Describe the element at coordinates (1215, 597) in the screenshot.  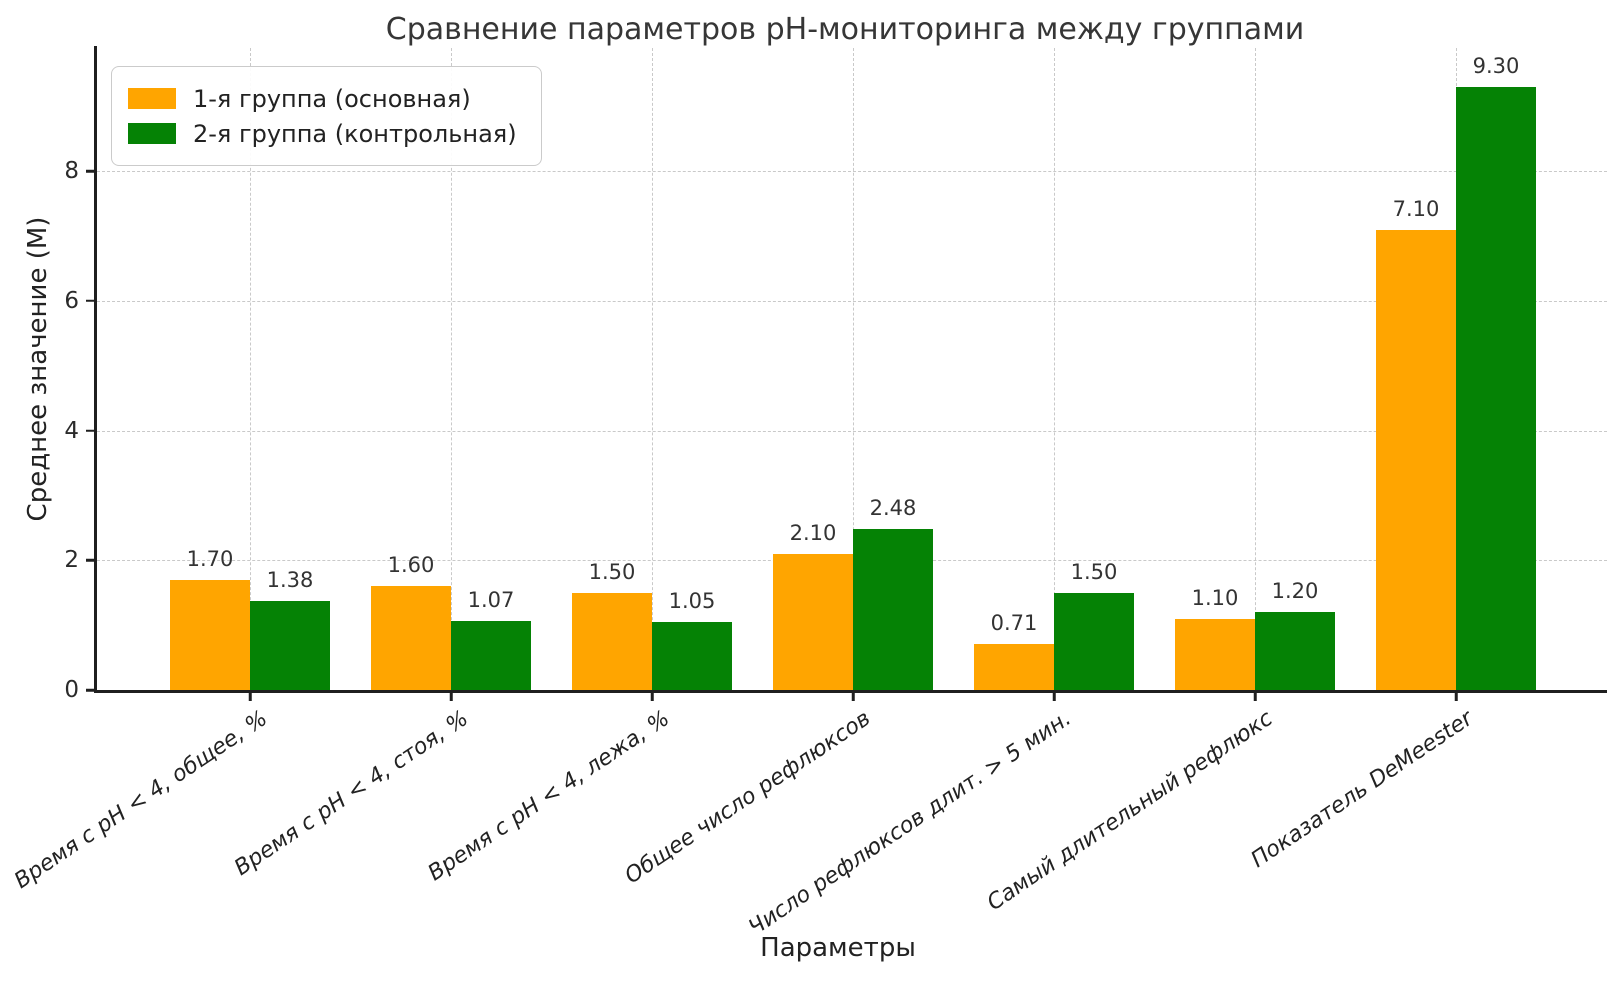
I see `bar-value-label: 1.10` at that location.